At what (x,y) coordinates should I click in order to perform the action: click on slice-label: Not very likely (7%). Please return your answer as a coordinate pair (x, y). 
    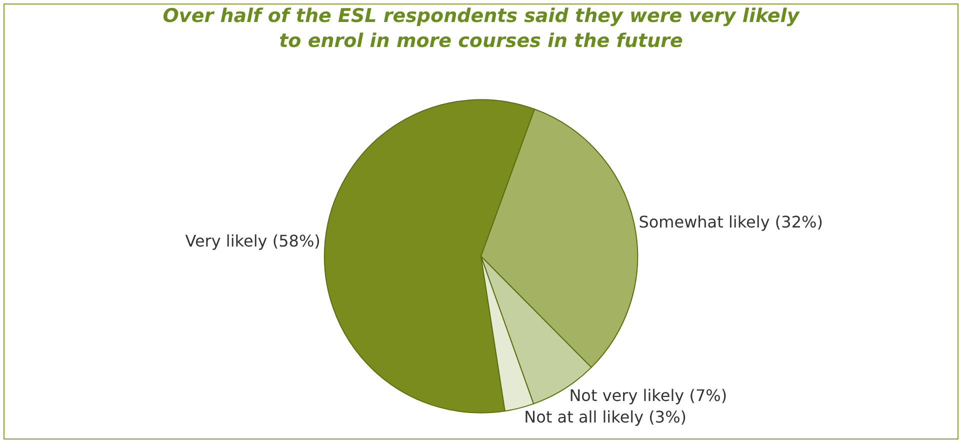
    Looking at the image, I should click on (648, 396).